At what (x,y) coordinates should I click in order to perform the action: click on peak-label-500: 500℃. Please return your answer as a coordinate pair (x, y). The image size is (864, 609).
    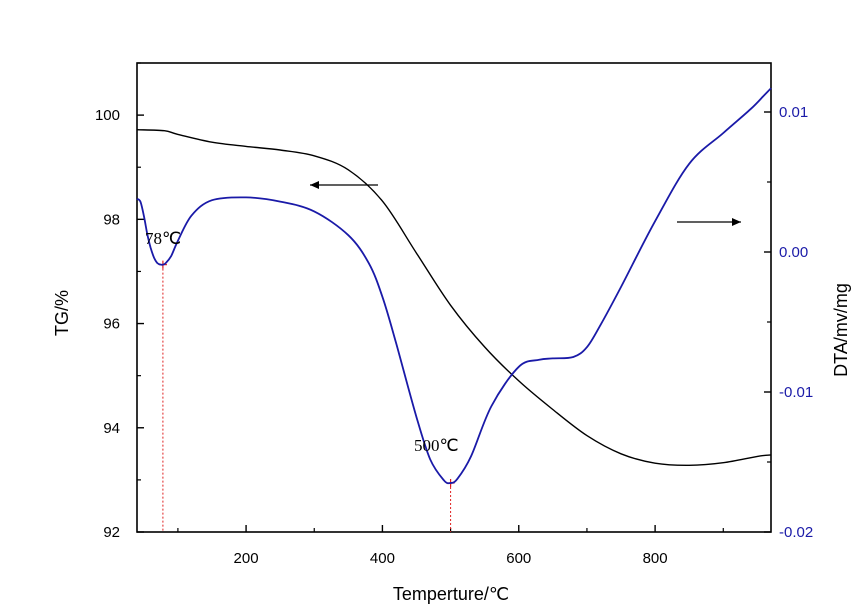
    Looking at the image, I should click on (436, 445).